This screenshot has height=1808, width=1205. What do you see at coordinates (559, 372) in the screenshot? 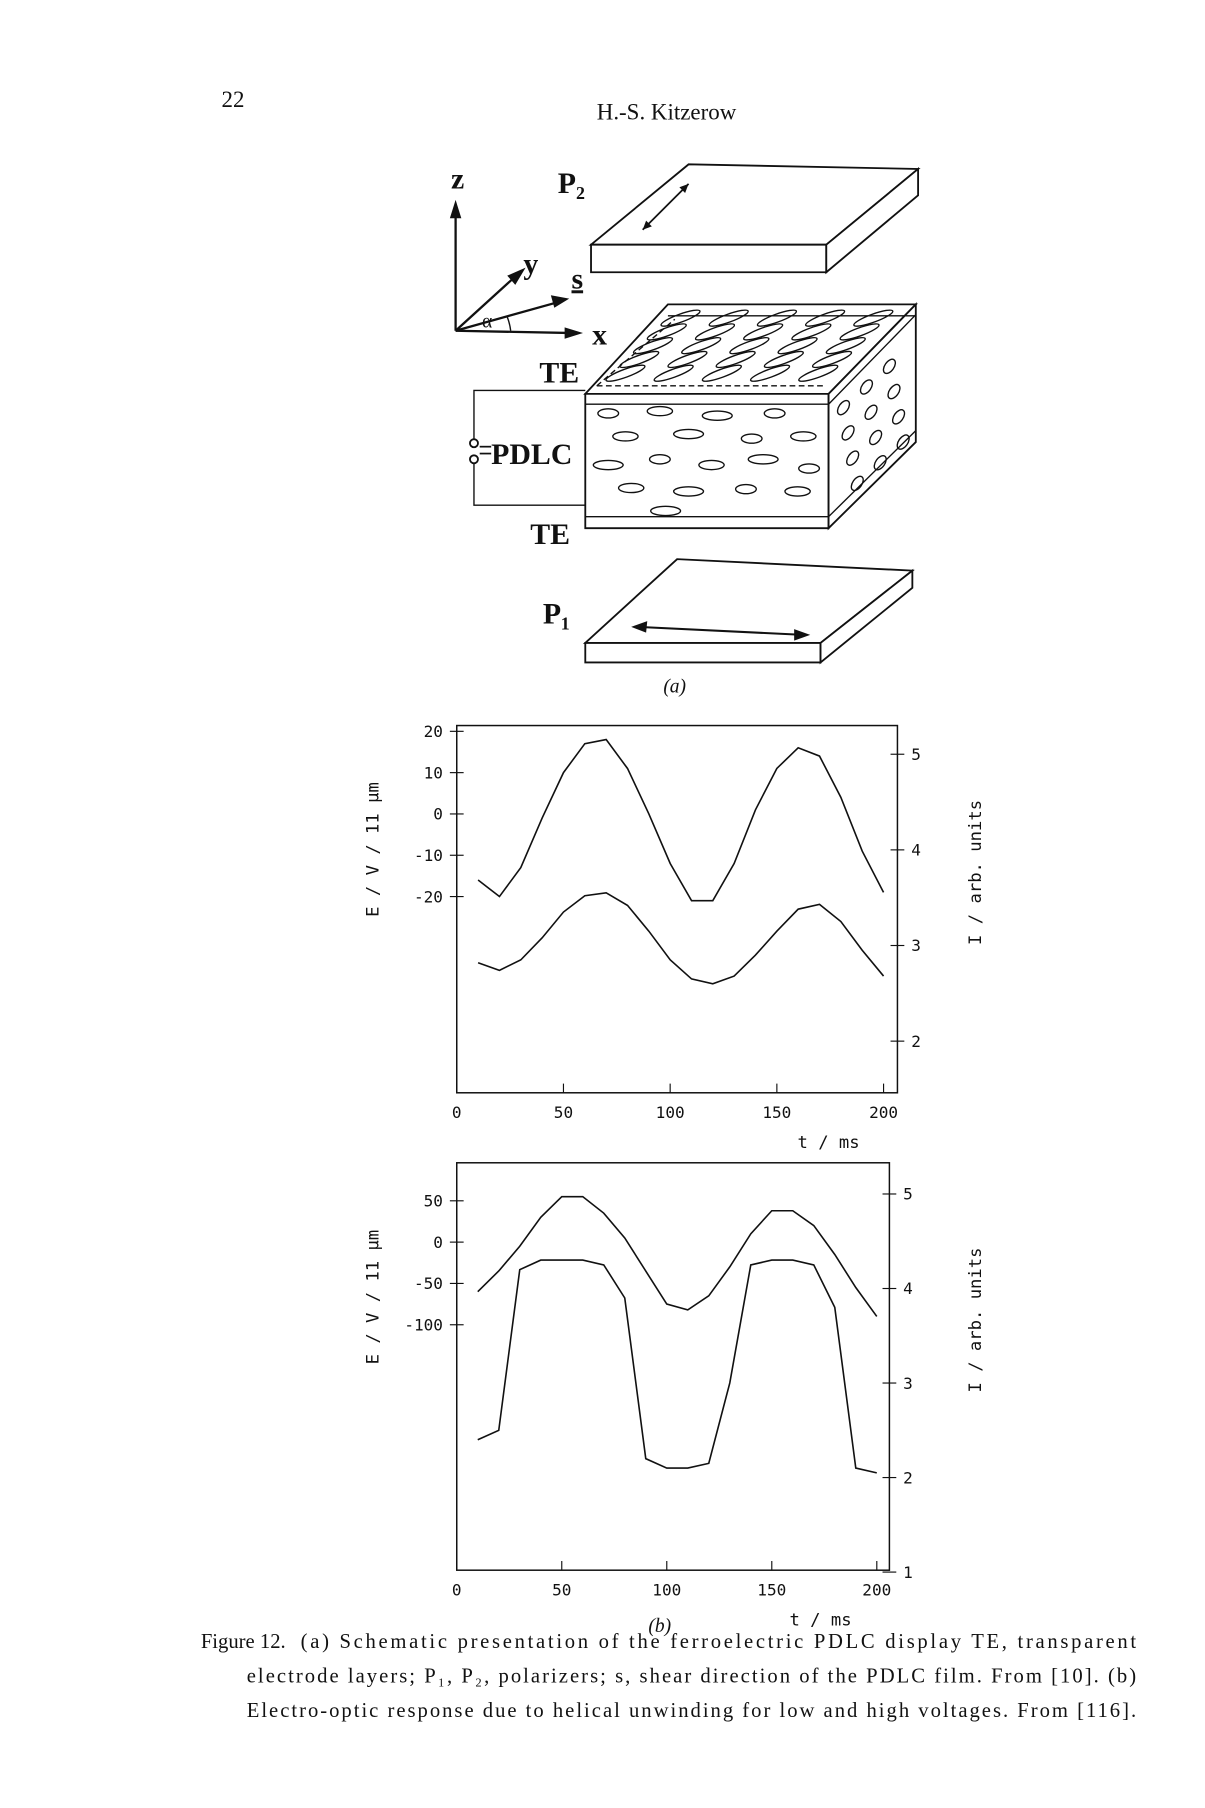
I see `label-te-top: TE` at bounding box center [559, 372].